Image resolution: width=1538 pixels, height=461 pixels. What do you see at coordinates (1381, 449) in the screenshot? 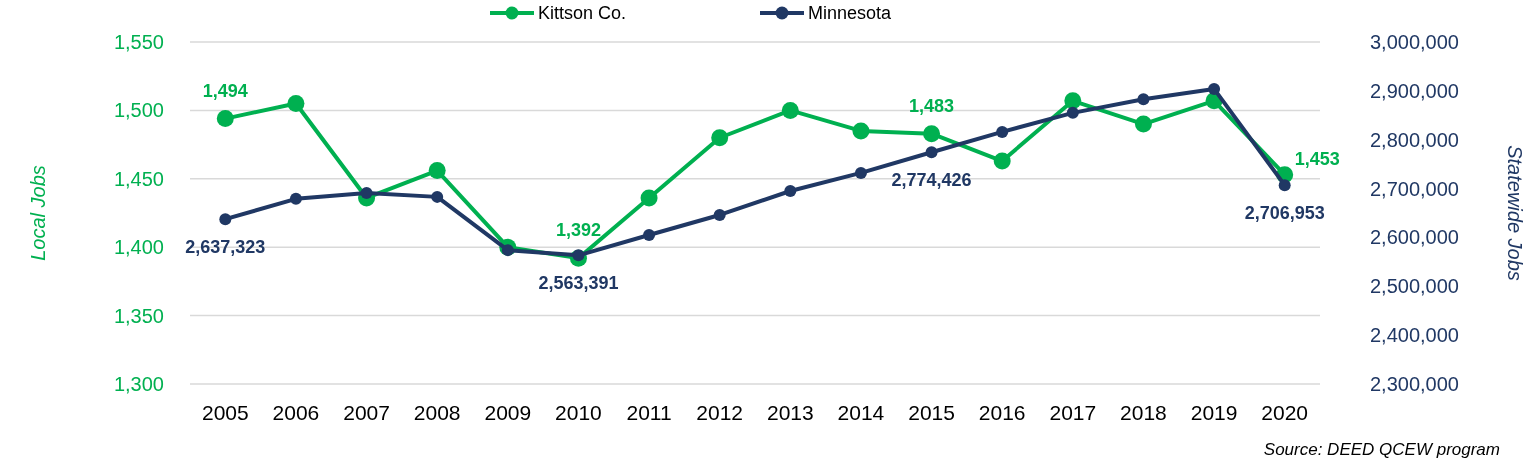
I see `source-note: Source: DEED QCEW program` at bounding box center [1381, 449].